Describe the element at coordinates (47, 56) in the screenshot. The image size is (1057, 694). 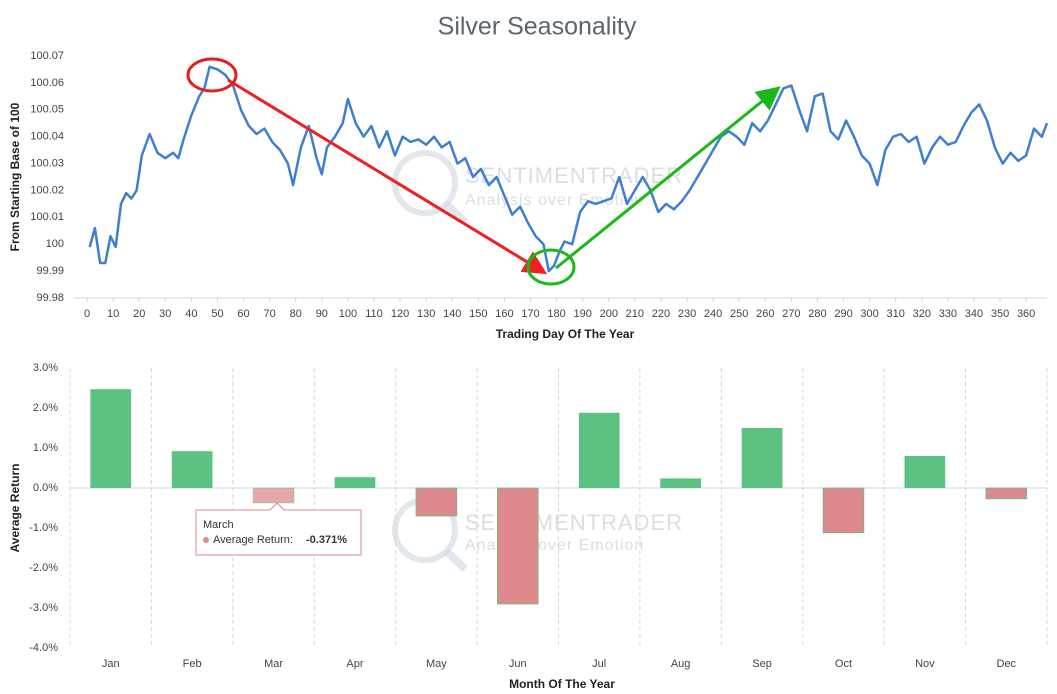
I see `y-tick-label: 100.07` at that location.